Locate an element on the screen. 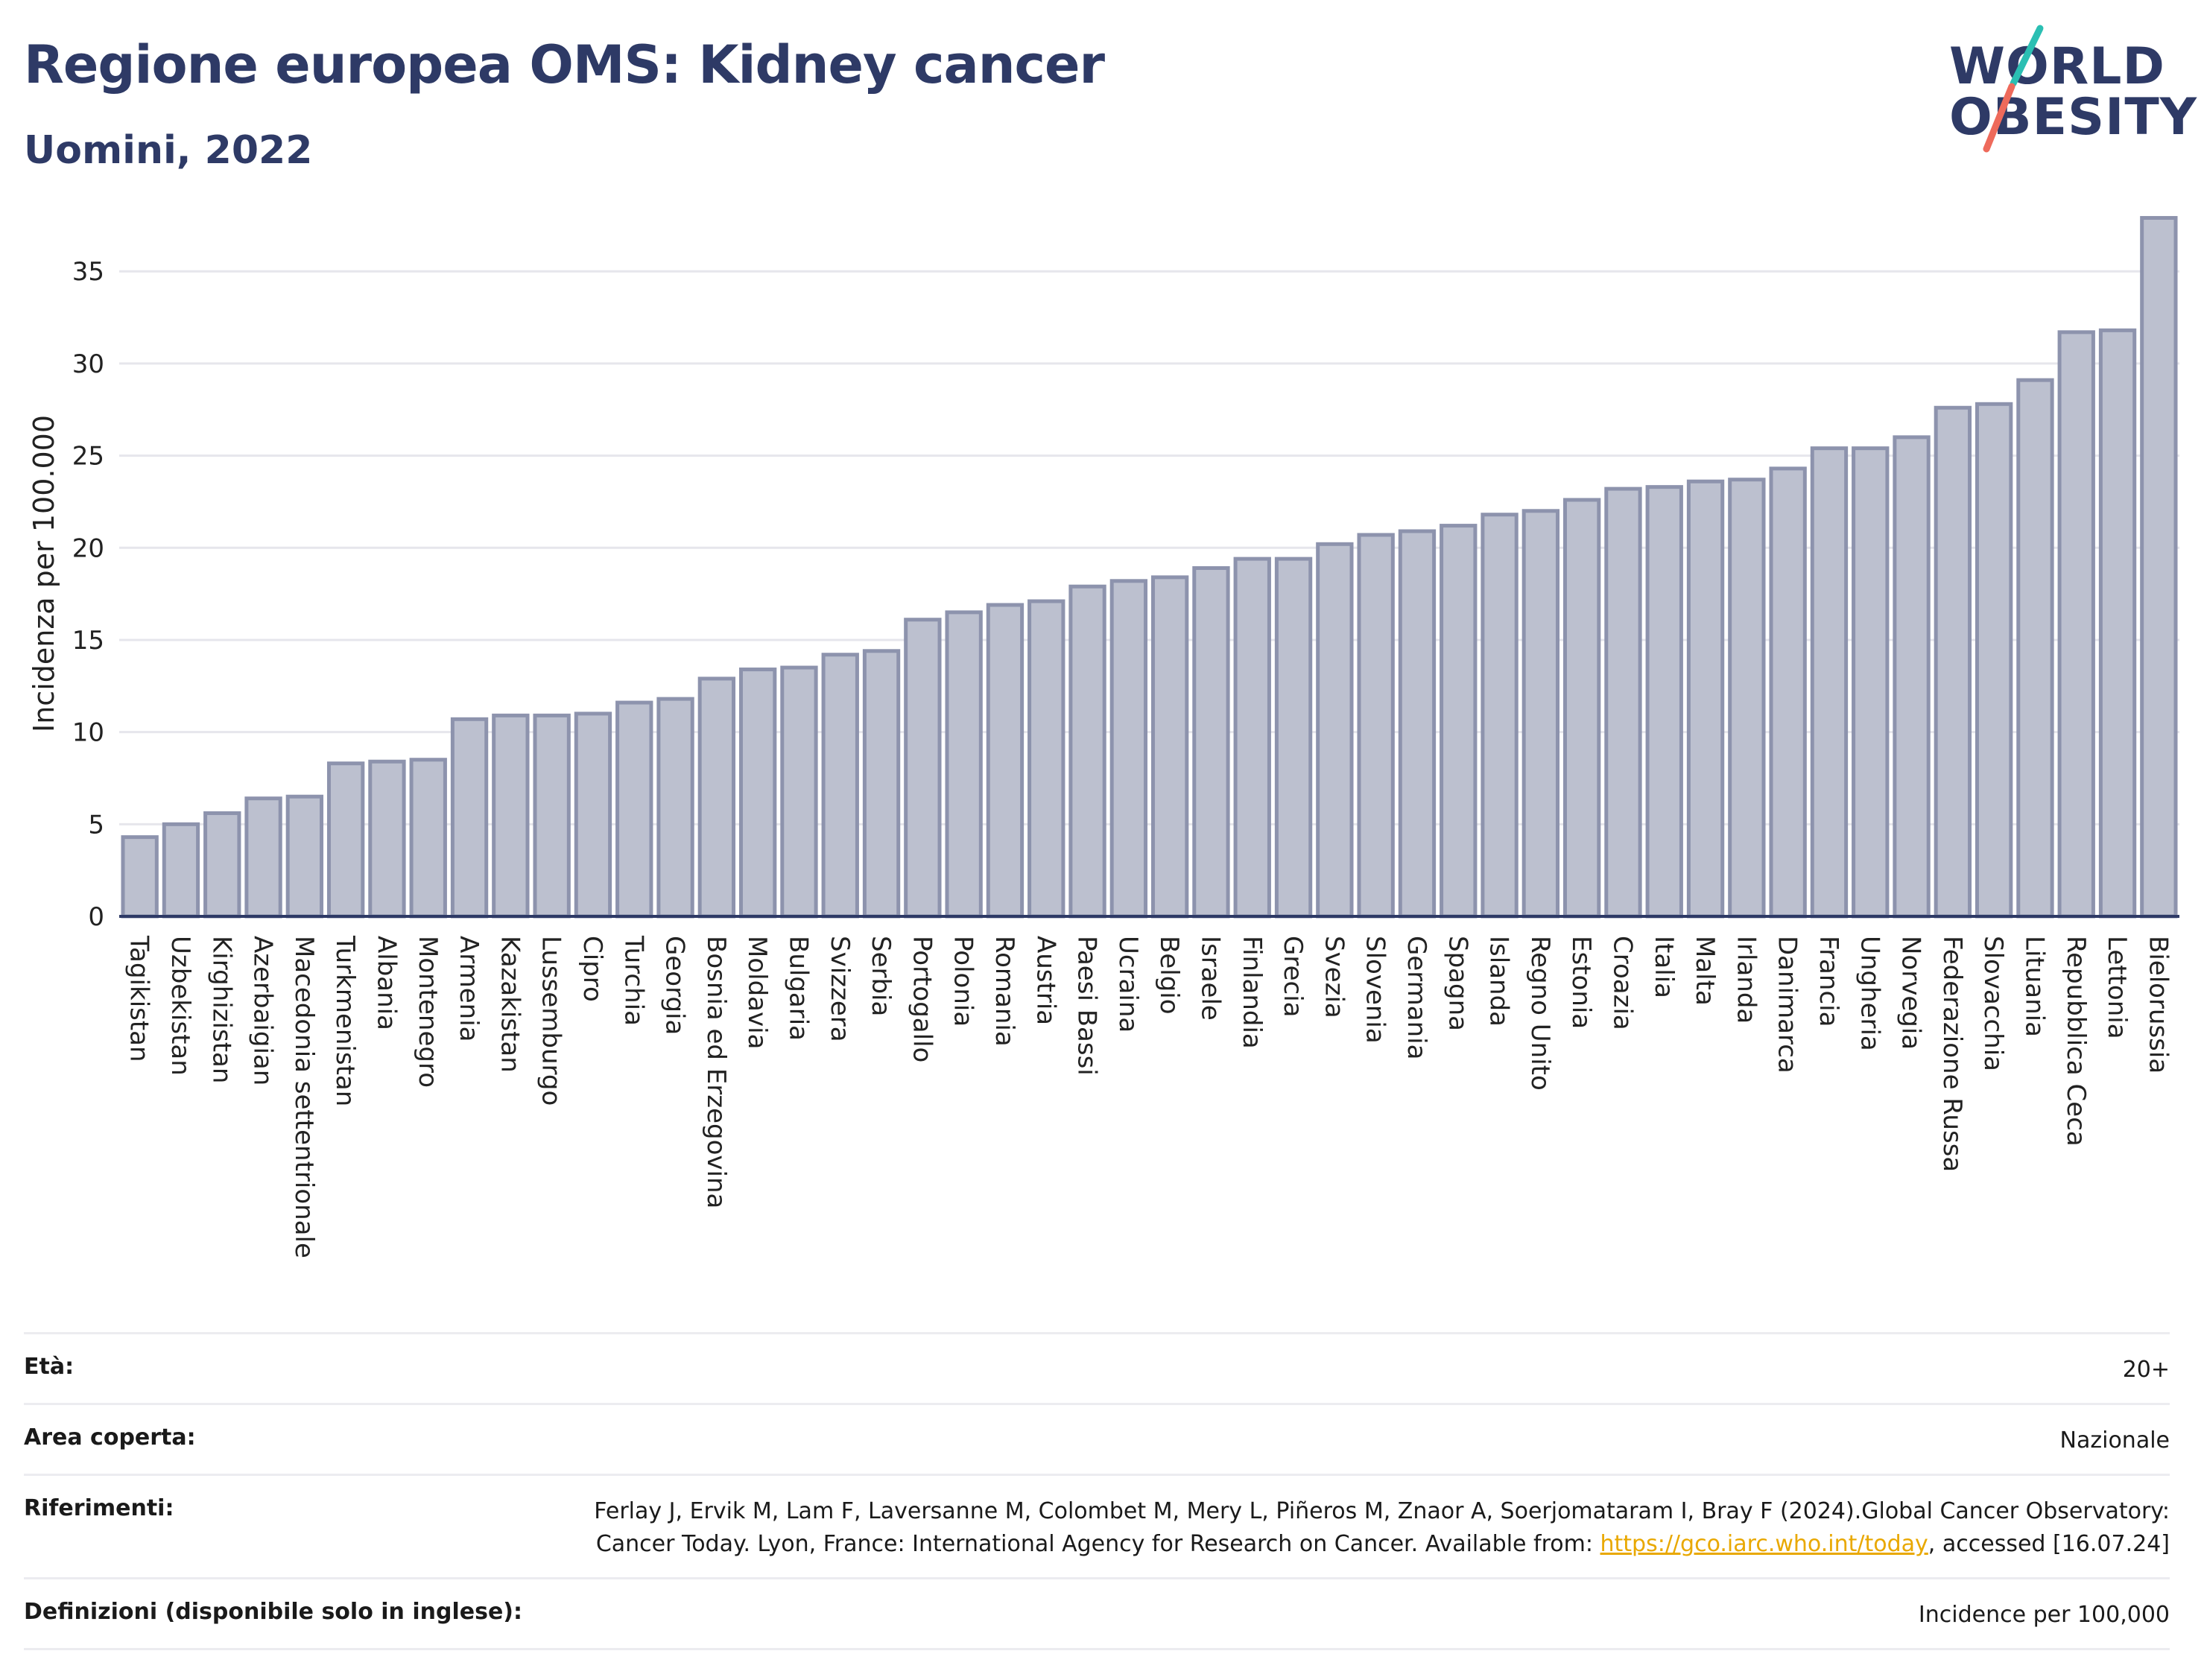  x-tick-label: Turchia is located at coordinates (633, 980).